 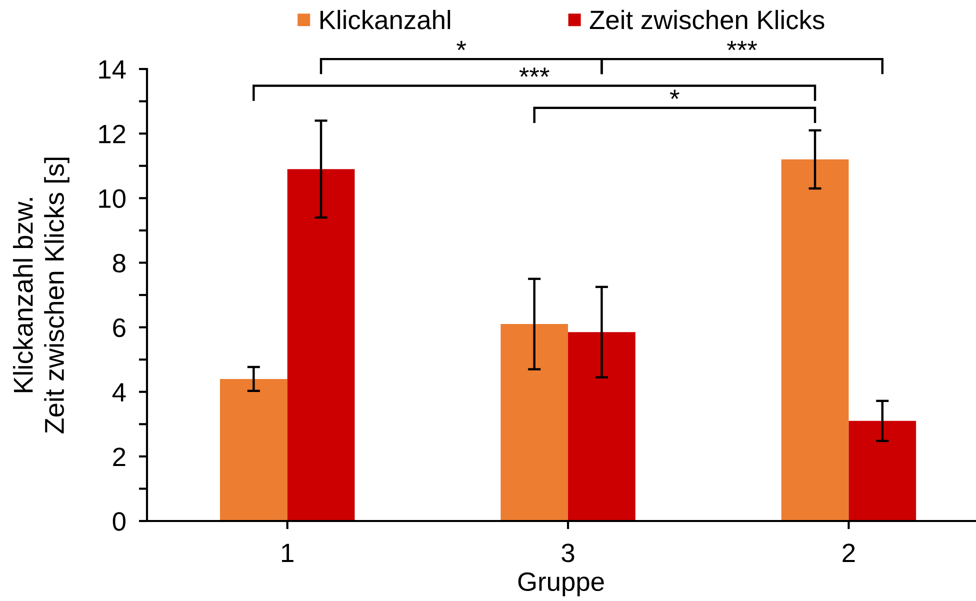 I want to click on y-tick-label: 6, so click(x=119, y=328).